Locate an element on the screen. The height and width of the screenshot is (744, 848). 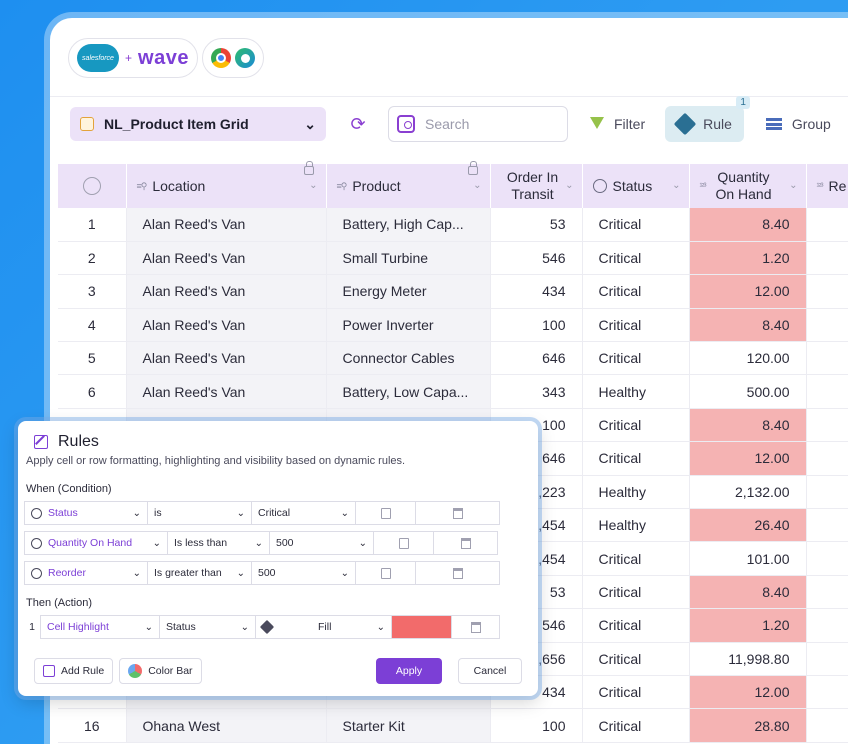
color-swatch is located at coordinates (422, 627).